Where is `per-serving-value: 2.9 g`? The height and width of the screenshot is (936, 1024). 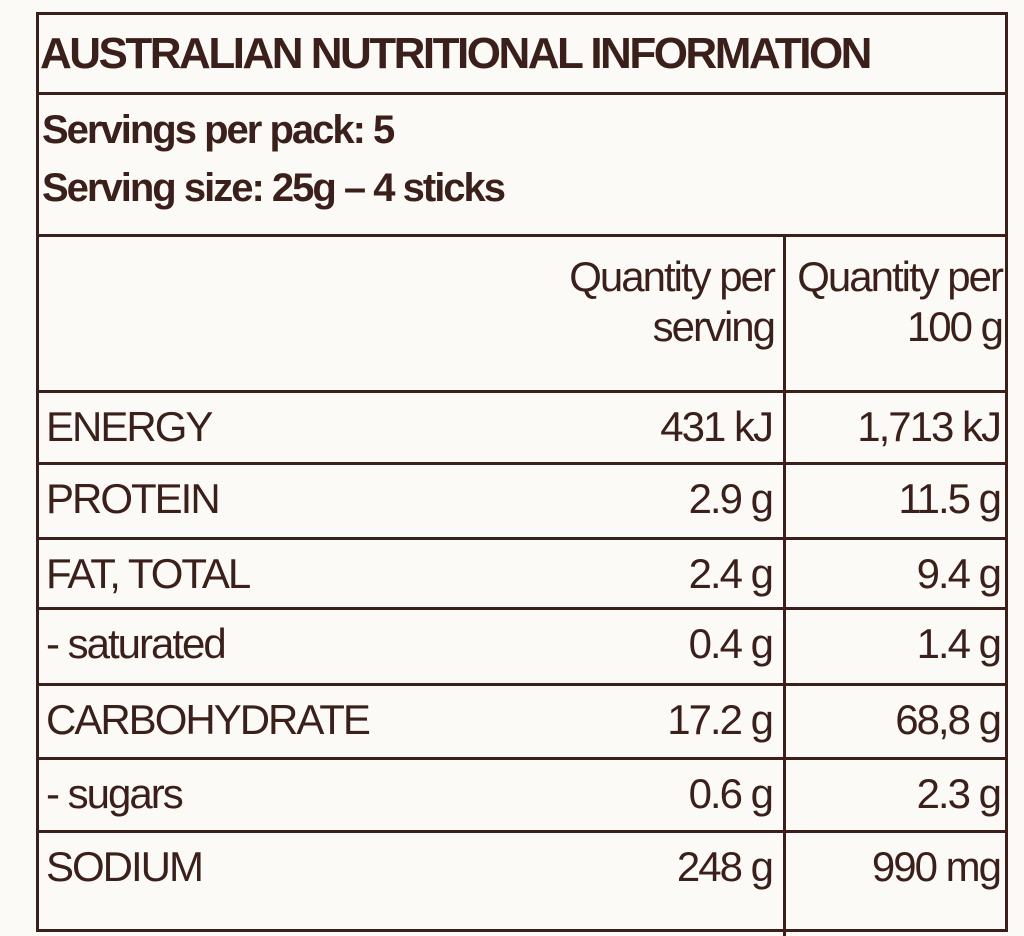 per-serving-value: 2.9 g is located at coordinates (731, 498).